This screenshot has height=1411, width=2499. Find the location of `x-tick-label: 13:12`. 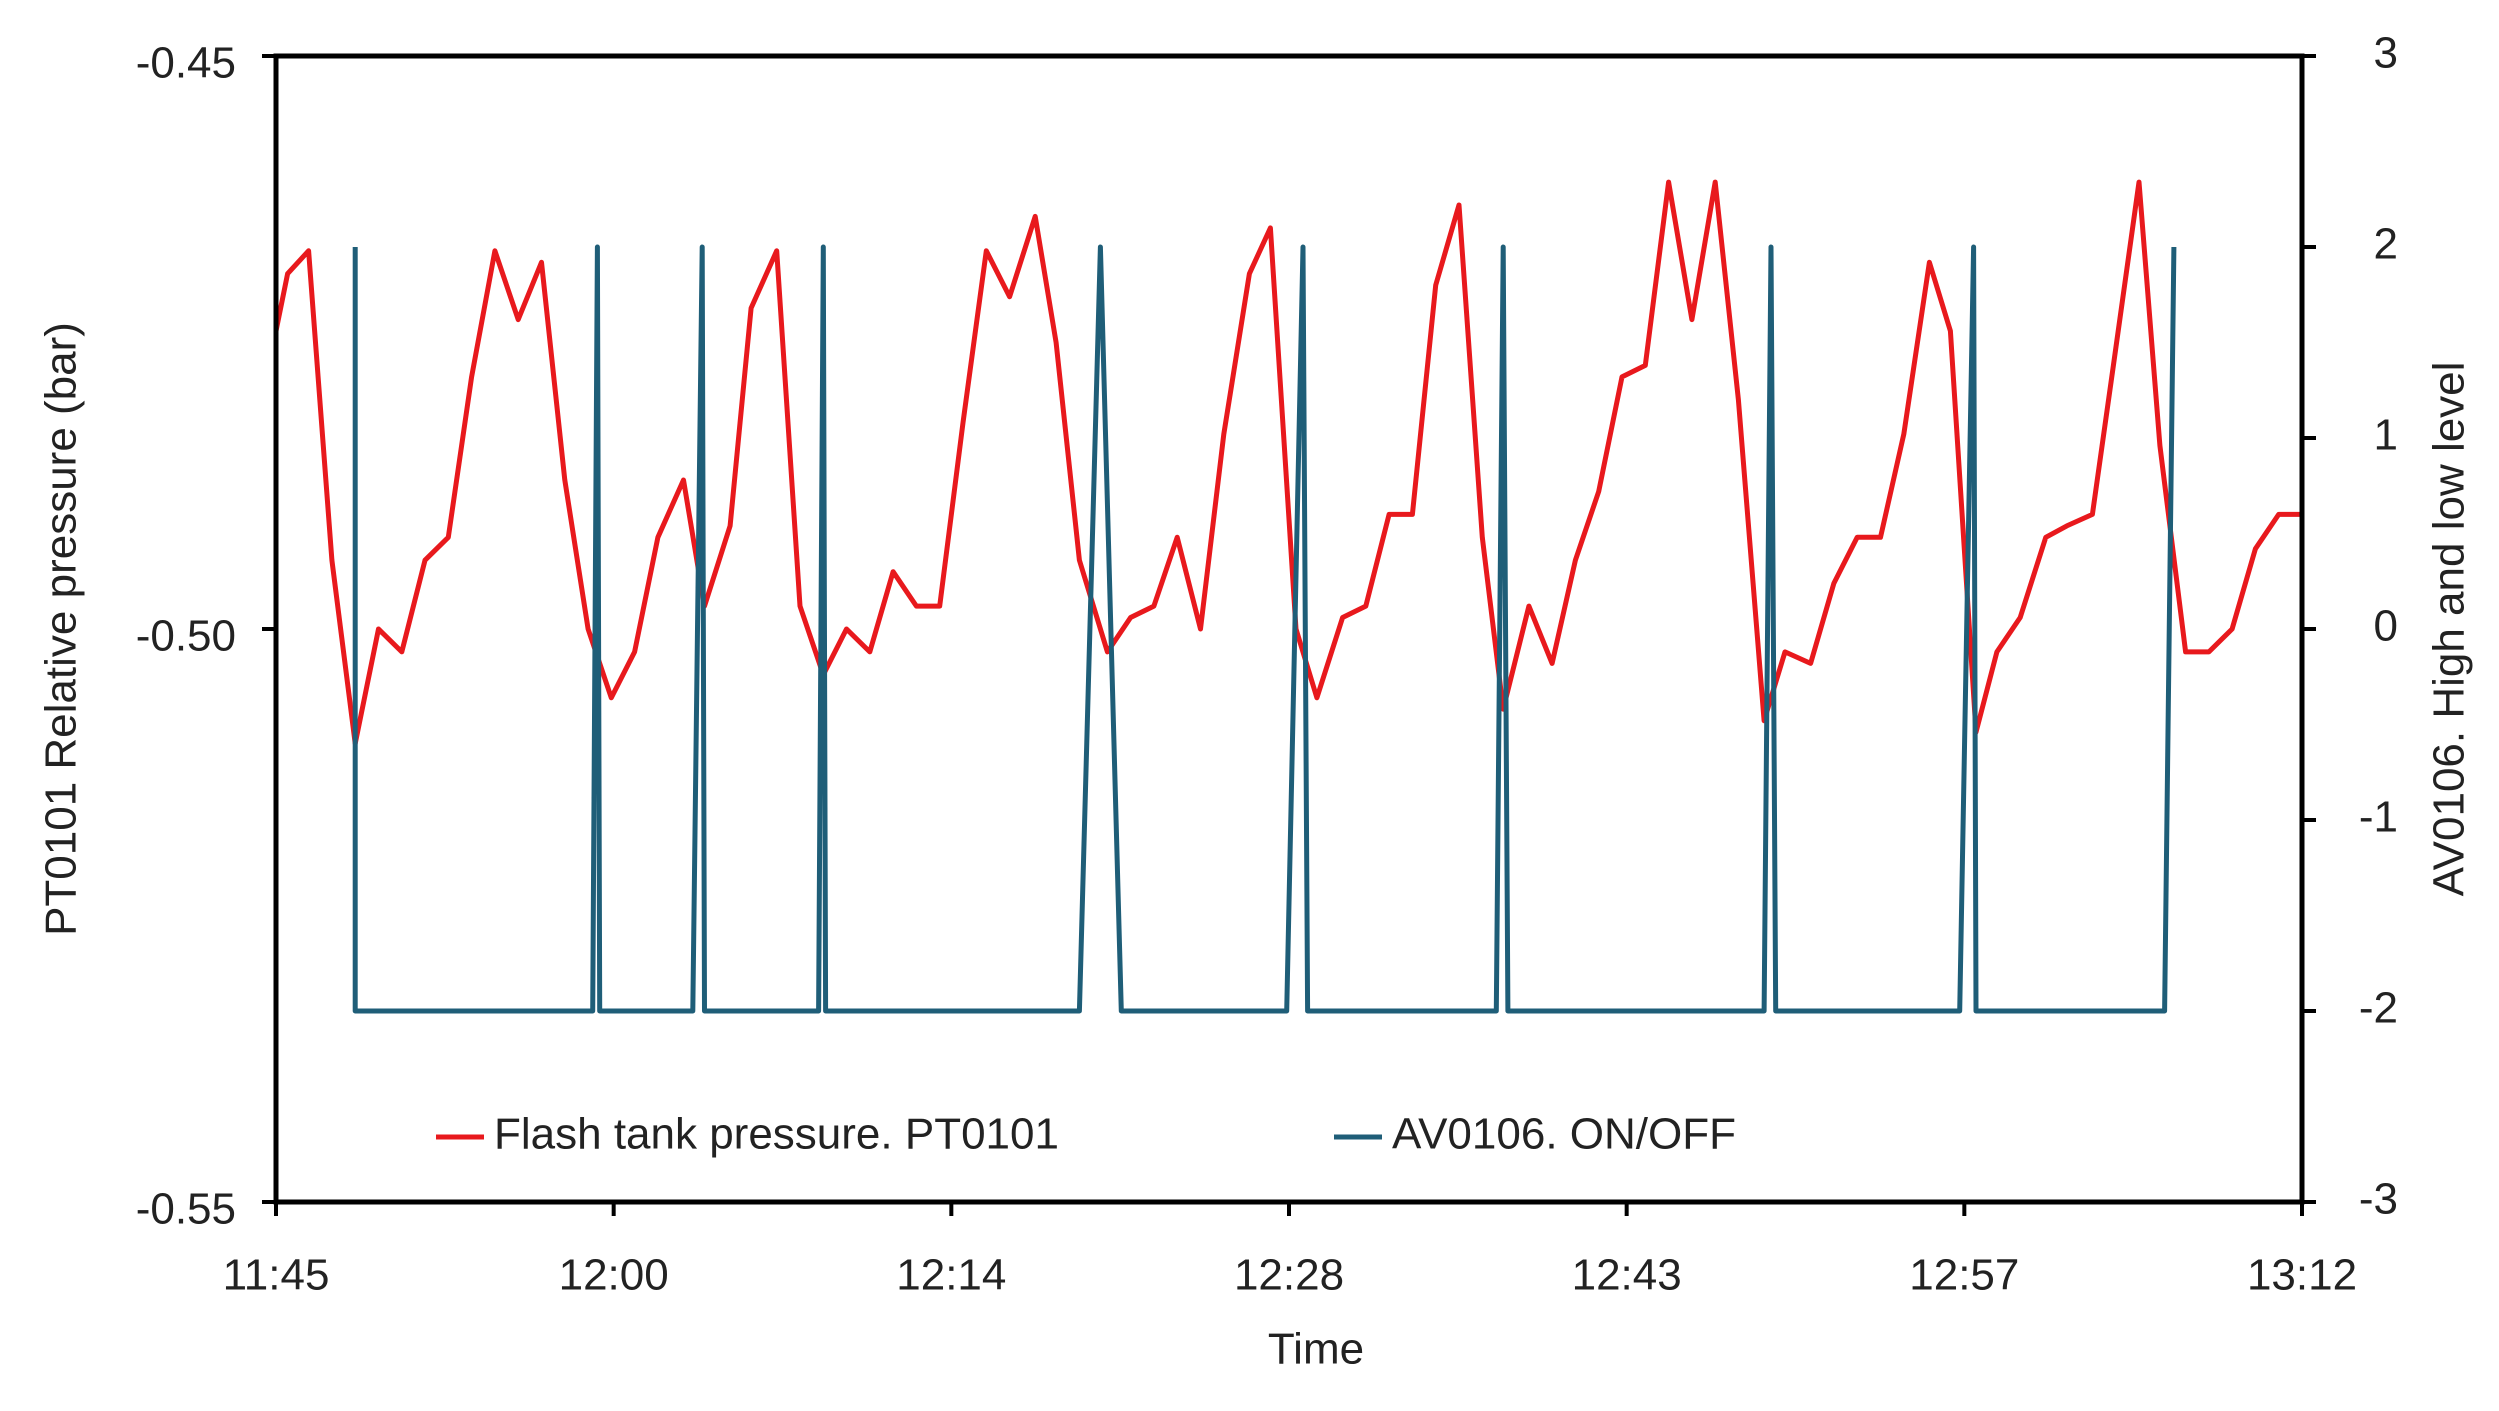

x-tick-label: 13:12 is located at coordinates (2302, 1275).